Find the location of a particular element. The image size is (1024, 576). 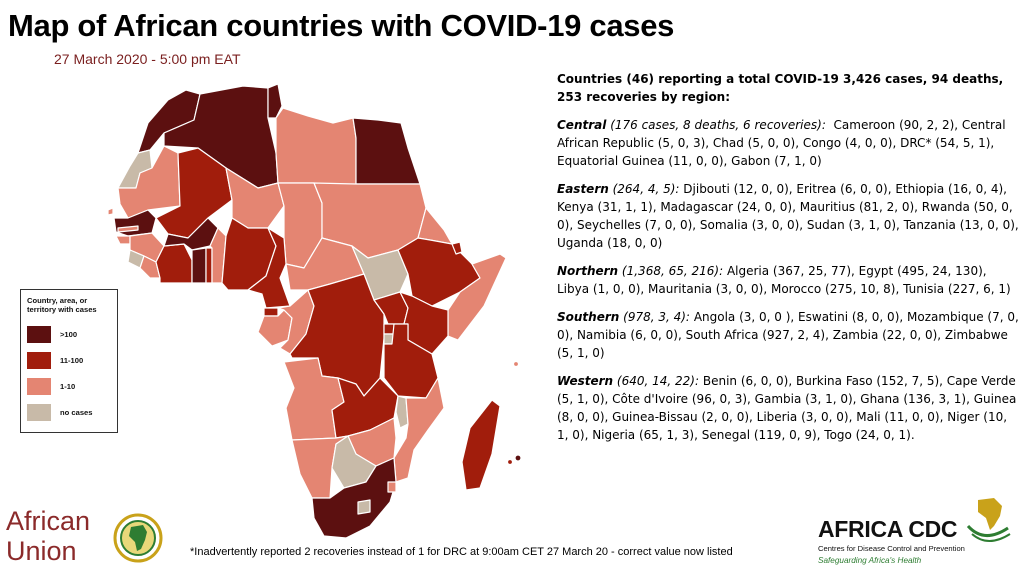

region-stats: (640, 14, 22): is located at coordinates (658, 381).